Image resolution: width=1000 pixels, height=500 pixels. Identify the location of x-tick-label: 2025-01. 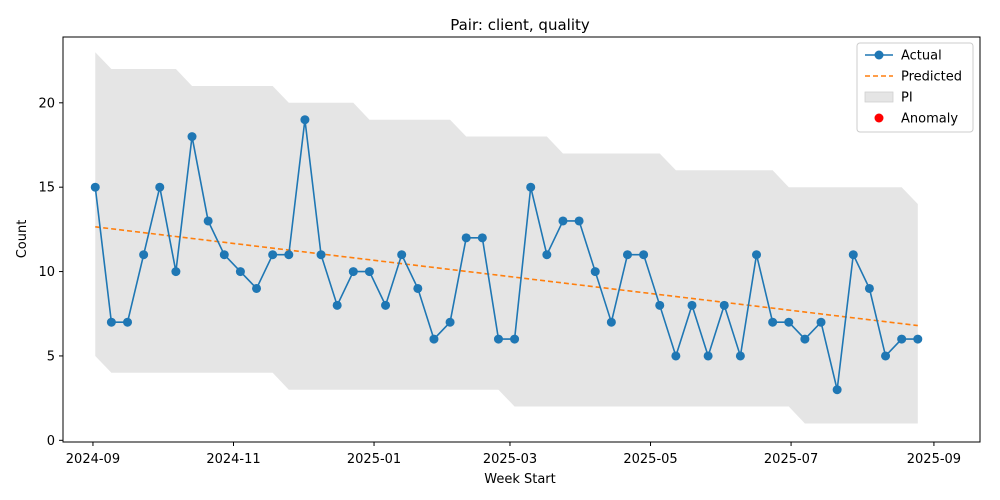
(374, 459).